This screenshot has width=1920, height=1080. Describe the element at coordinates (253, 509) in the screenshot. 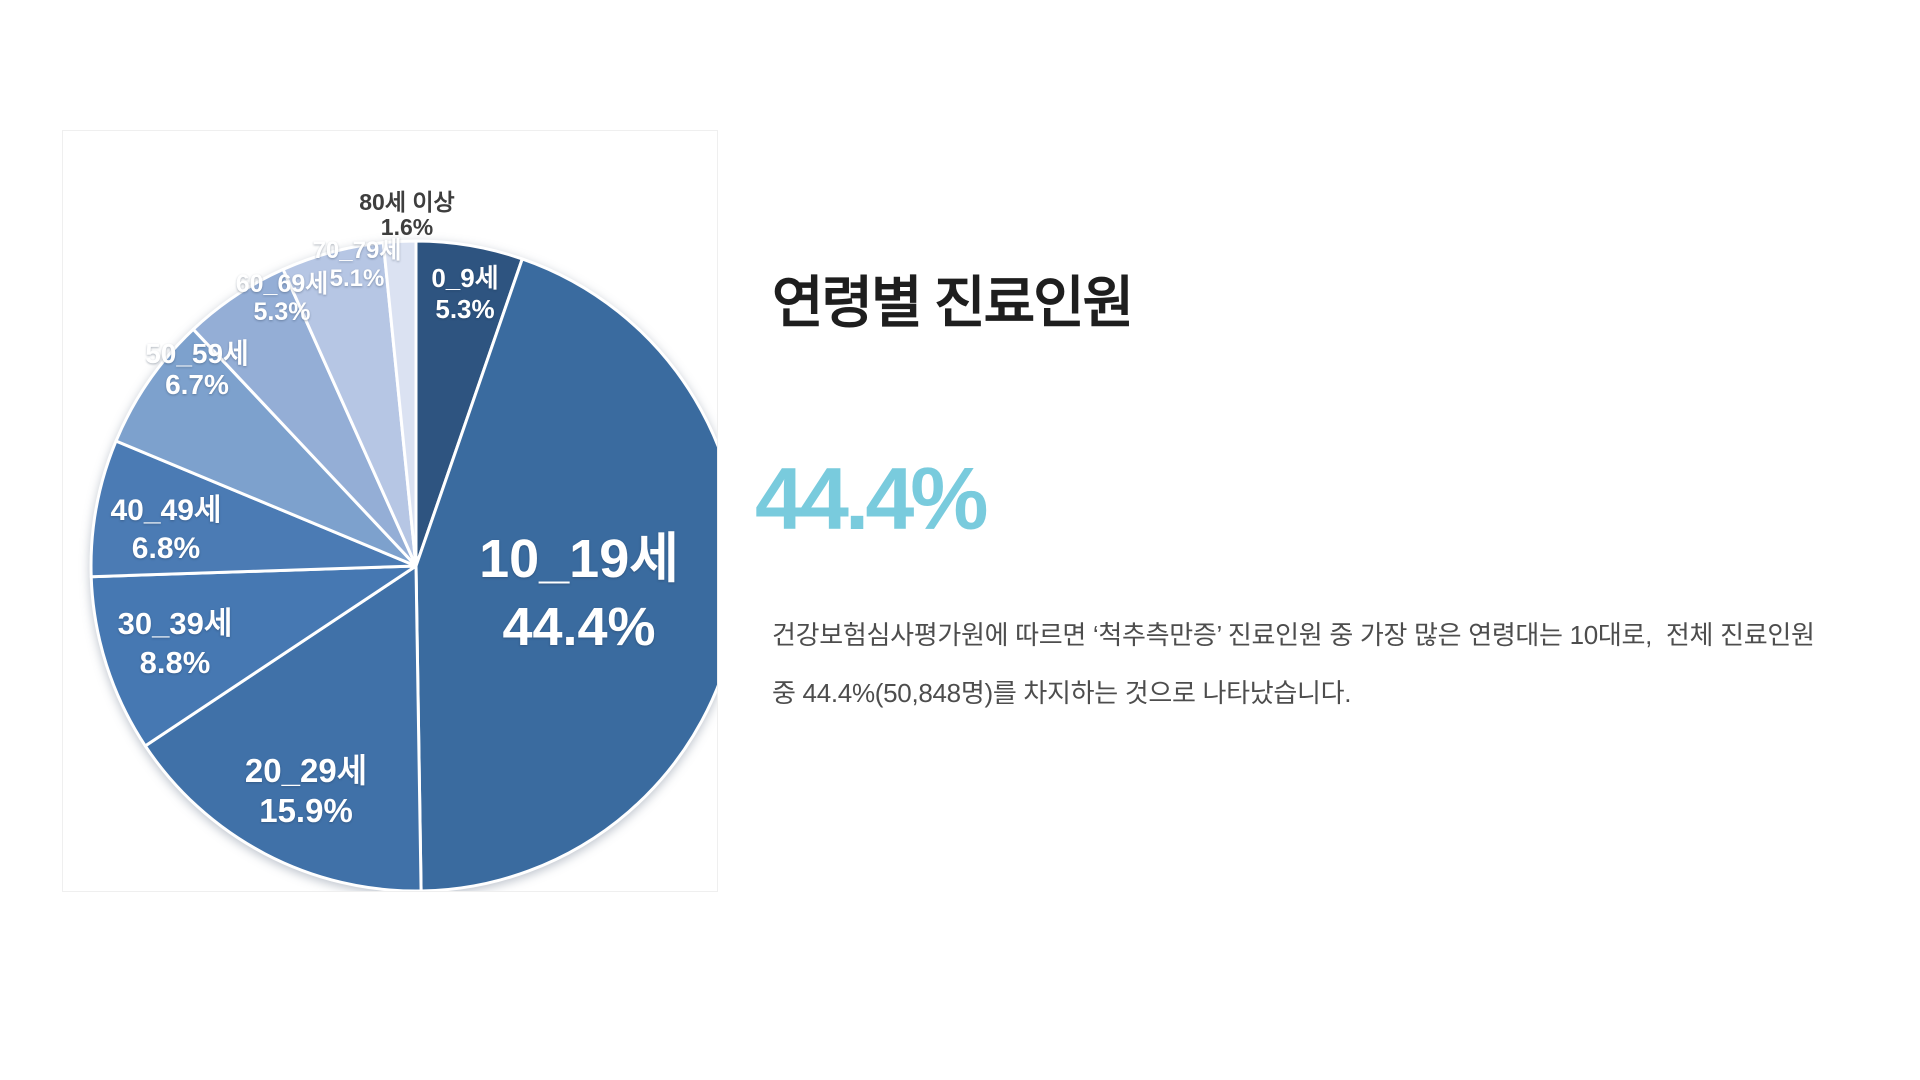

I see `pie-slice-40_49세` at that location.